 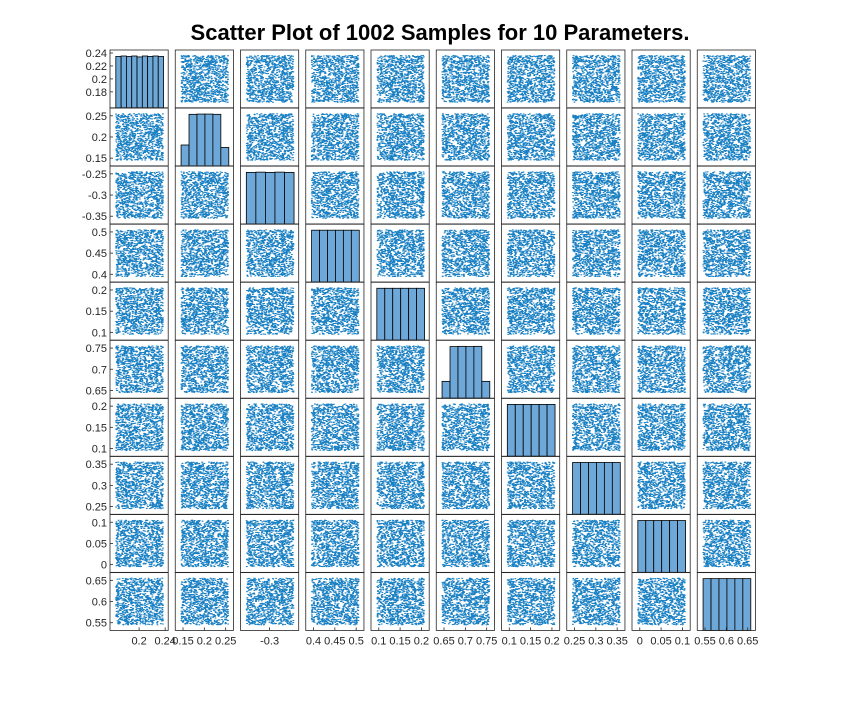 I want to click on y-tick-label: 0.18, so click(x=96, y=93).